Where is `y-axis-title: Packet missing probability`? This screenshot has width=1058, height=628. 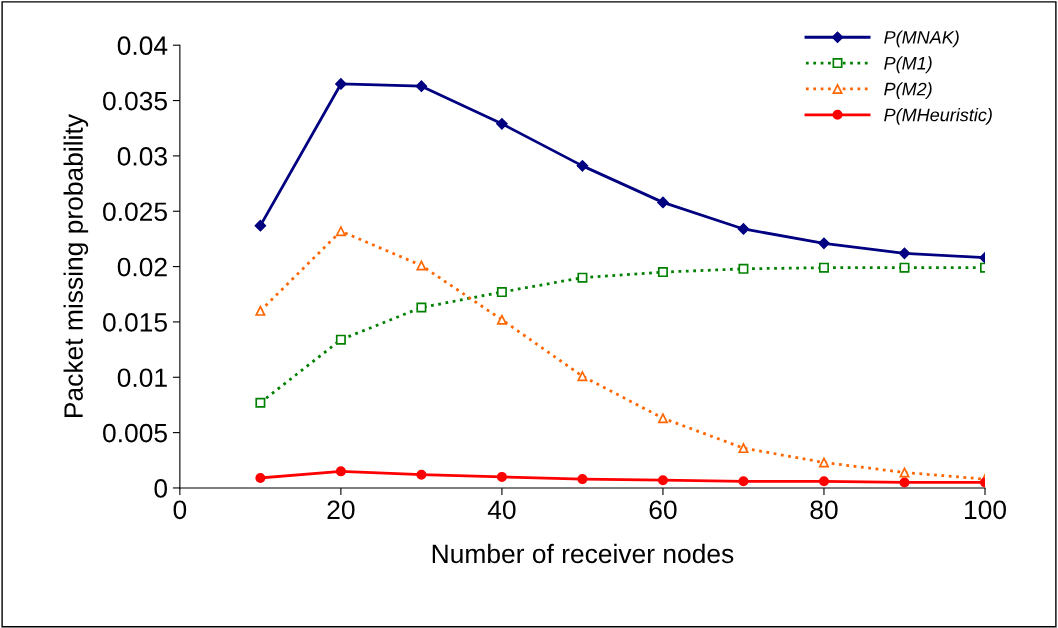 y-axis-title: Packet missing probability is located at coordinates (76, 265).